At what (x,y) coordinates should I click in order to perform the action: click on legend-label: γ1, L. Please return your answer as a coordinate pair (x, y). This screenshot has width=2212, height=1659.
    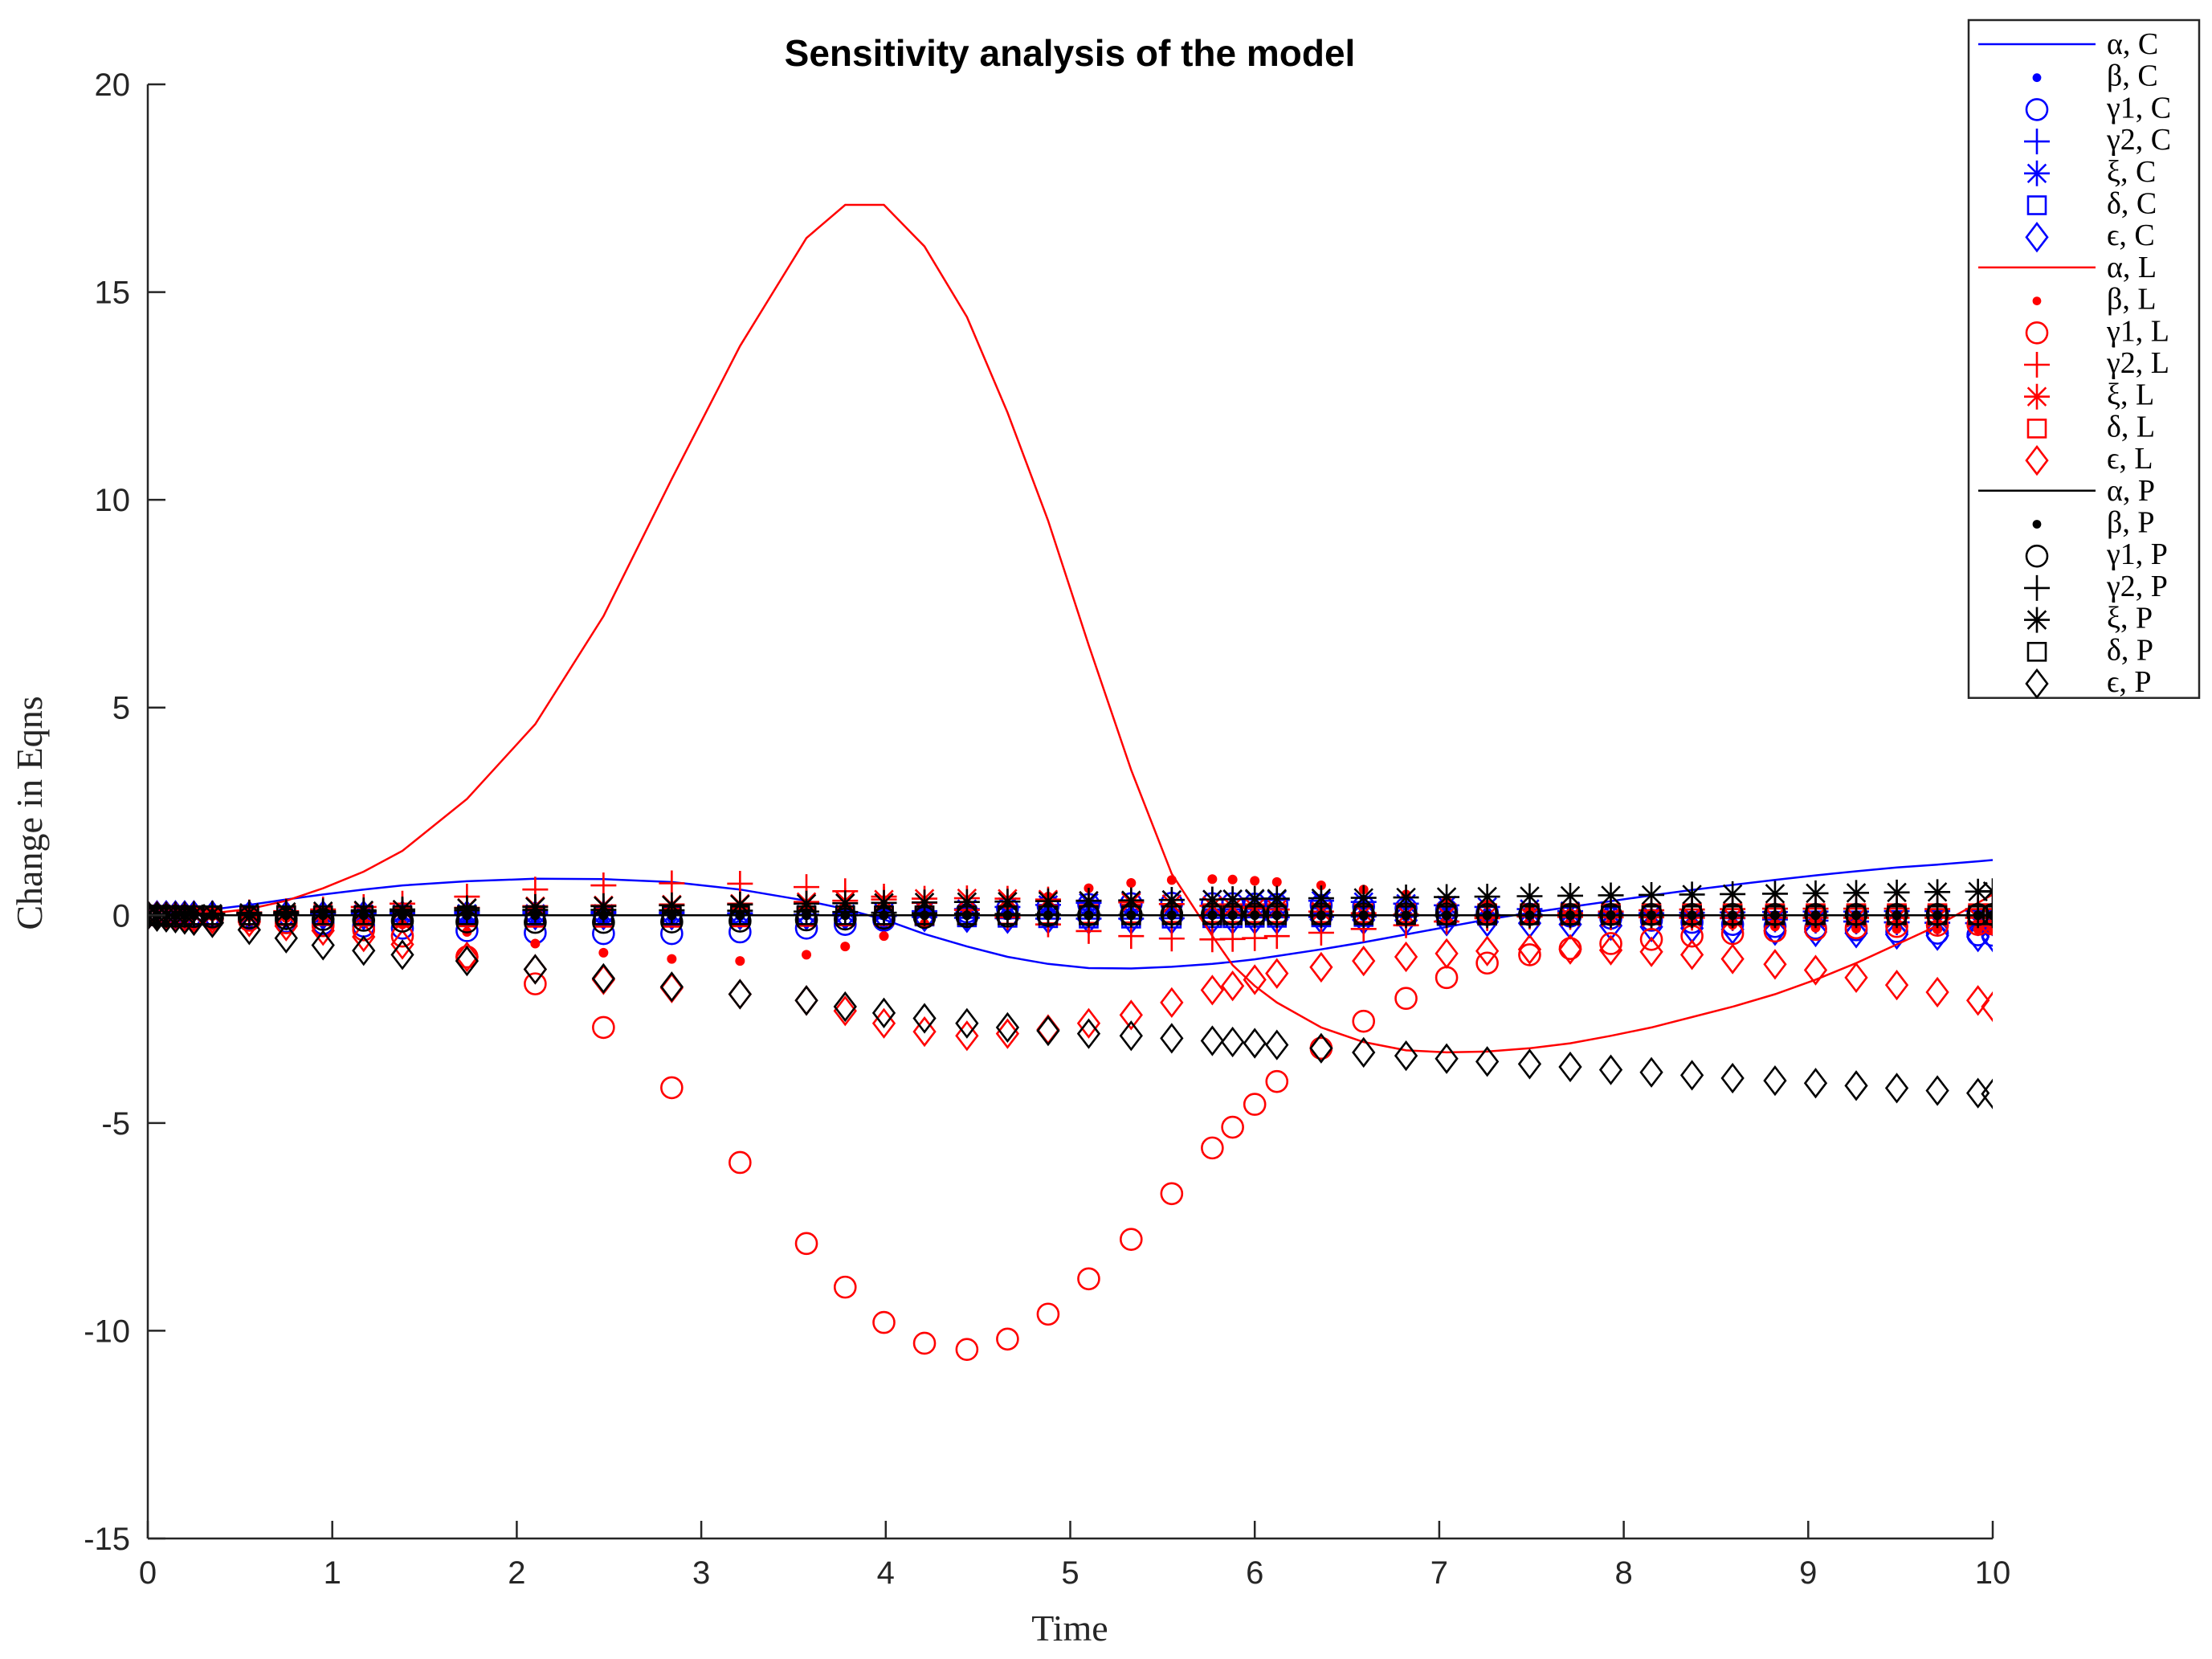
    Looking at the image, I should click on (2137, 331).